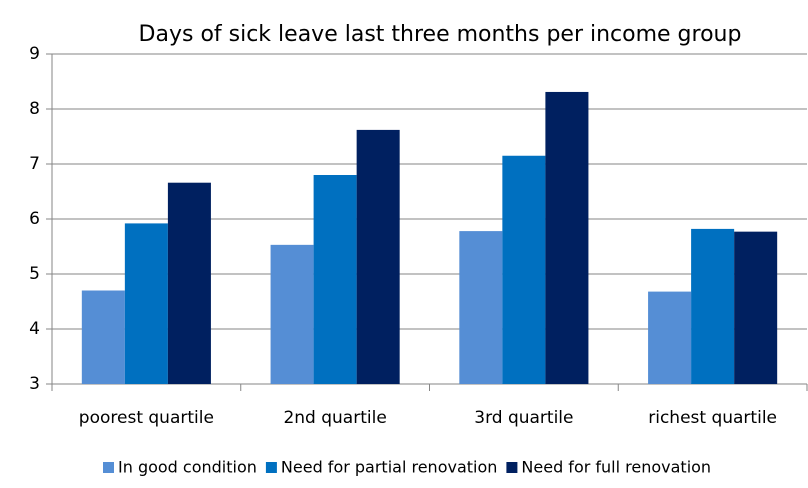  Describe the element at coordinates (334, 418) in the screenshot. I see `x-tick-label: 2nd quartile` at that location.